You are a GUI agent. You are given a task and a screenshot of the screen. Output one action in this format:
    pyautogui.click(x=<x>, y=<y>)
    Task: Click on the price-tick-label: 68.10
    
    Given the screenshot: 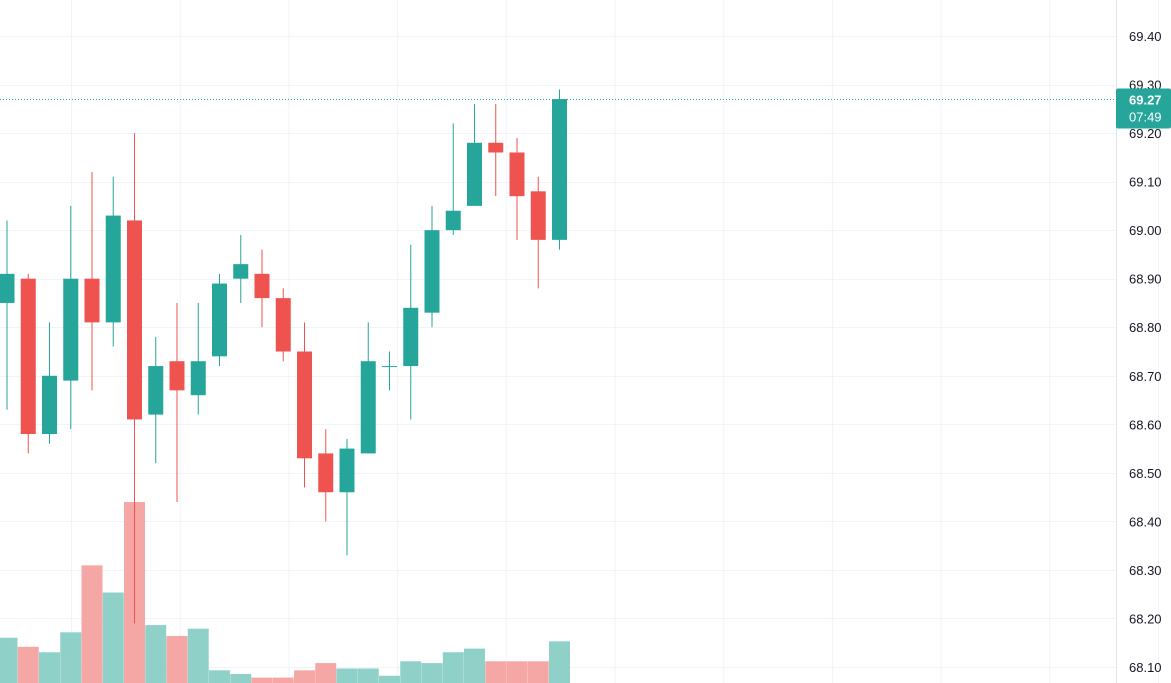 What is the action you would take?
    pyautogui.click(x=1145, y=667)
    